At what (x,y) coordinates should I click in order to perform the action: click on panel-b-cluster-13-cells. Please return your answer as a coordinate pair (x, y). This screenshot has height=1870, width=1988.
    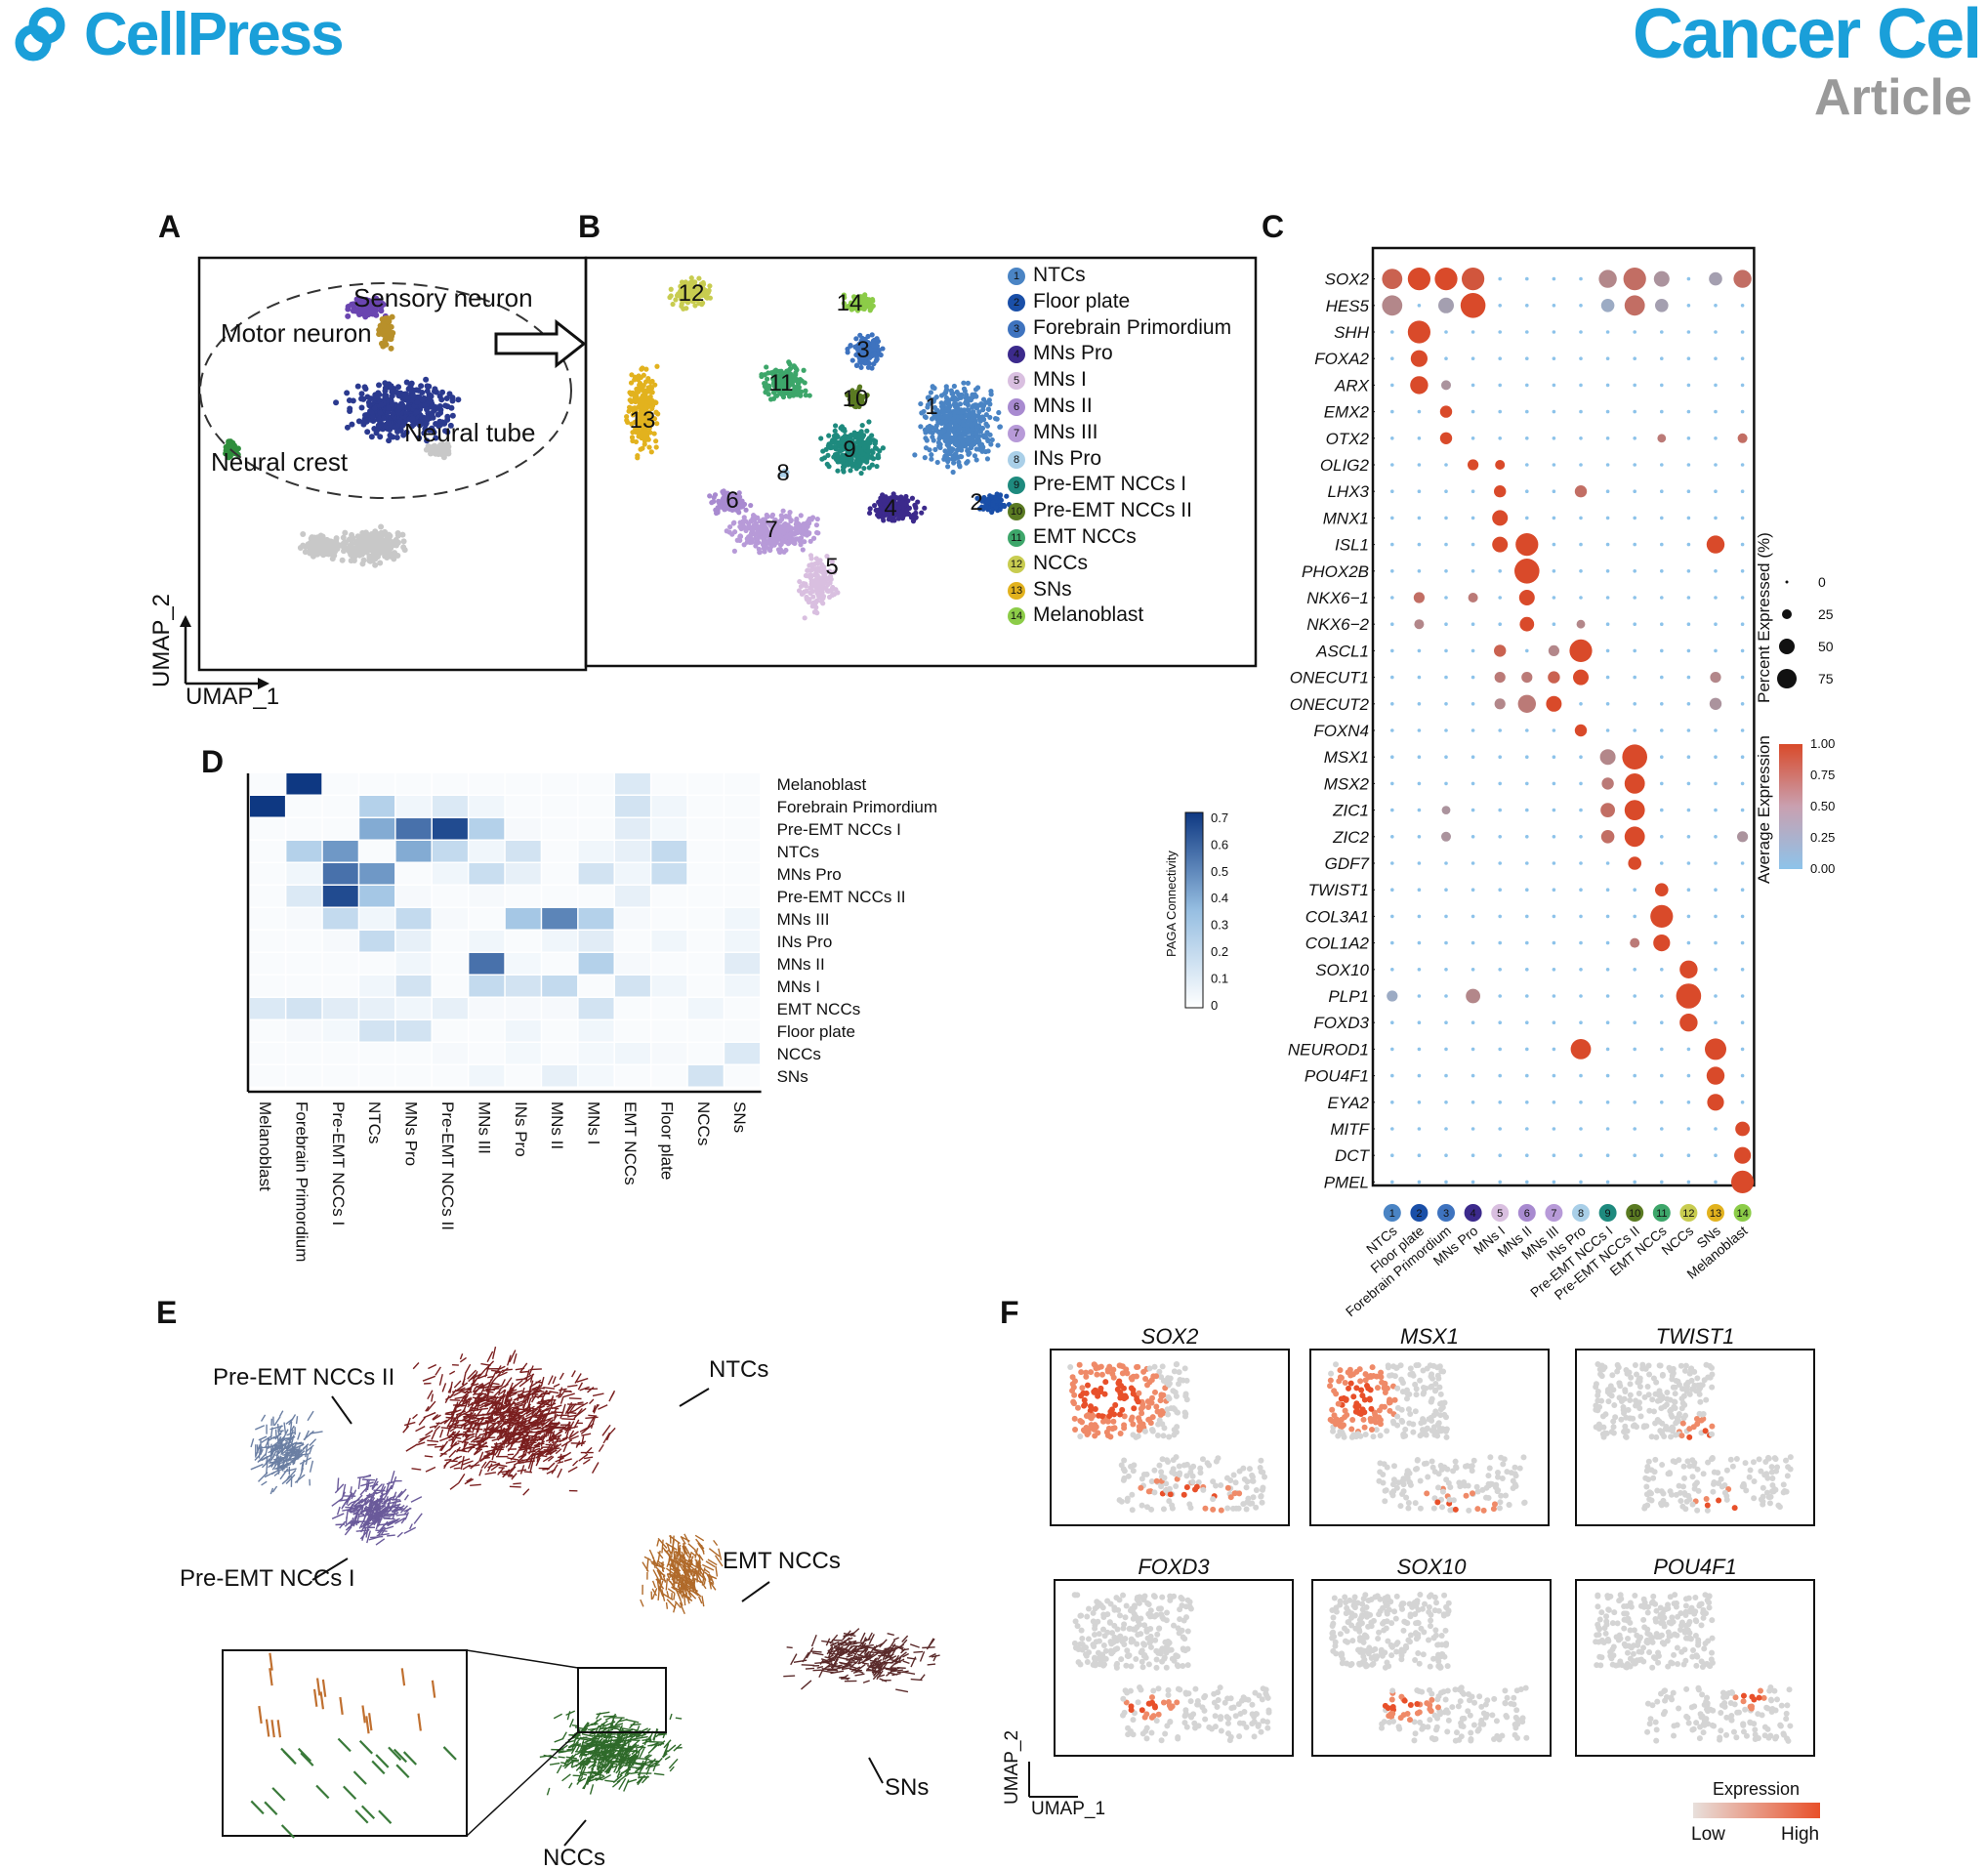
    Looking at the image, I should click on (642, 412).